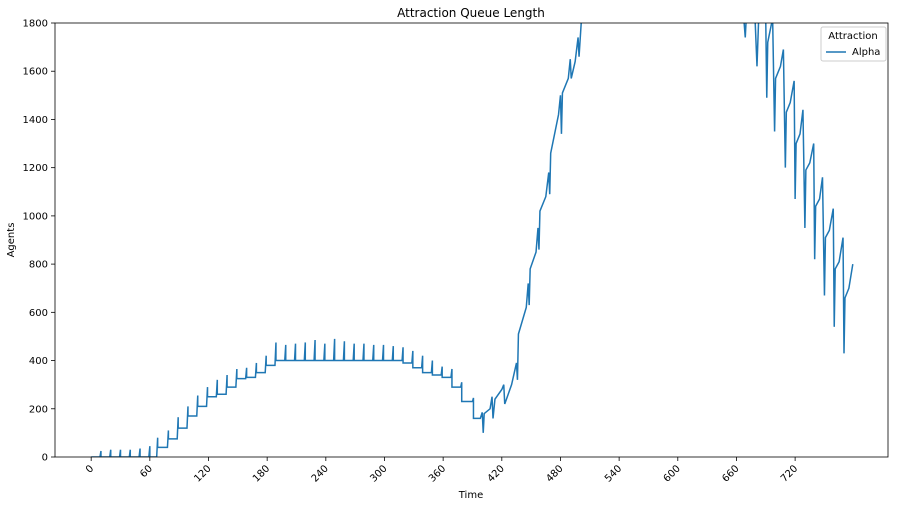 The image size is (897, 510). I want to click on y-axis-label: Agents, so click(11, 240).